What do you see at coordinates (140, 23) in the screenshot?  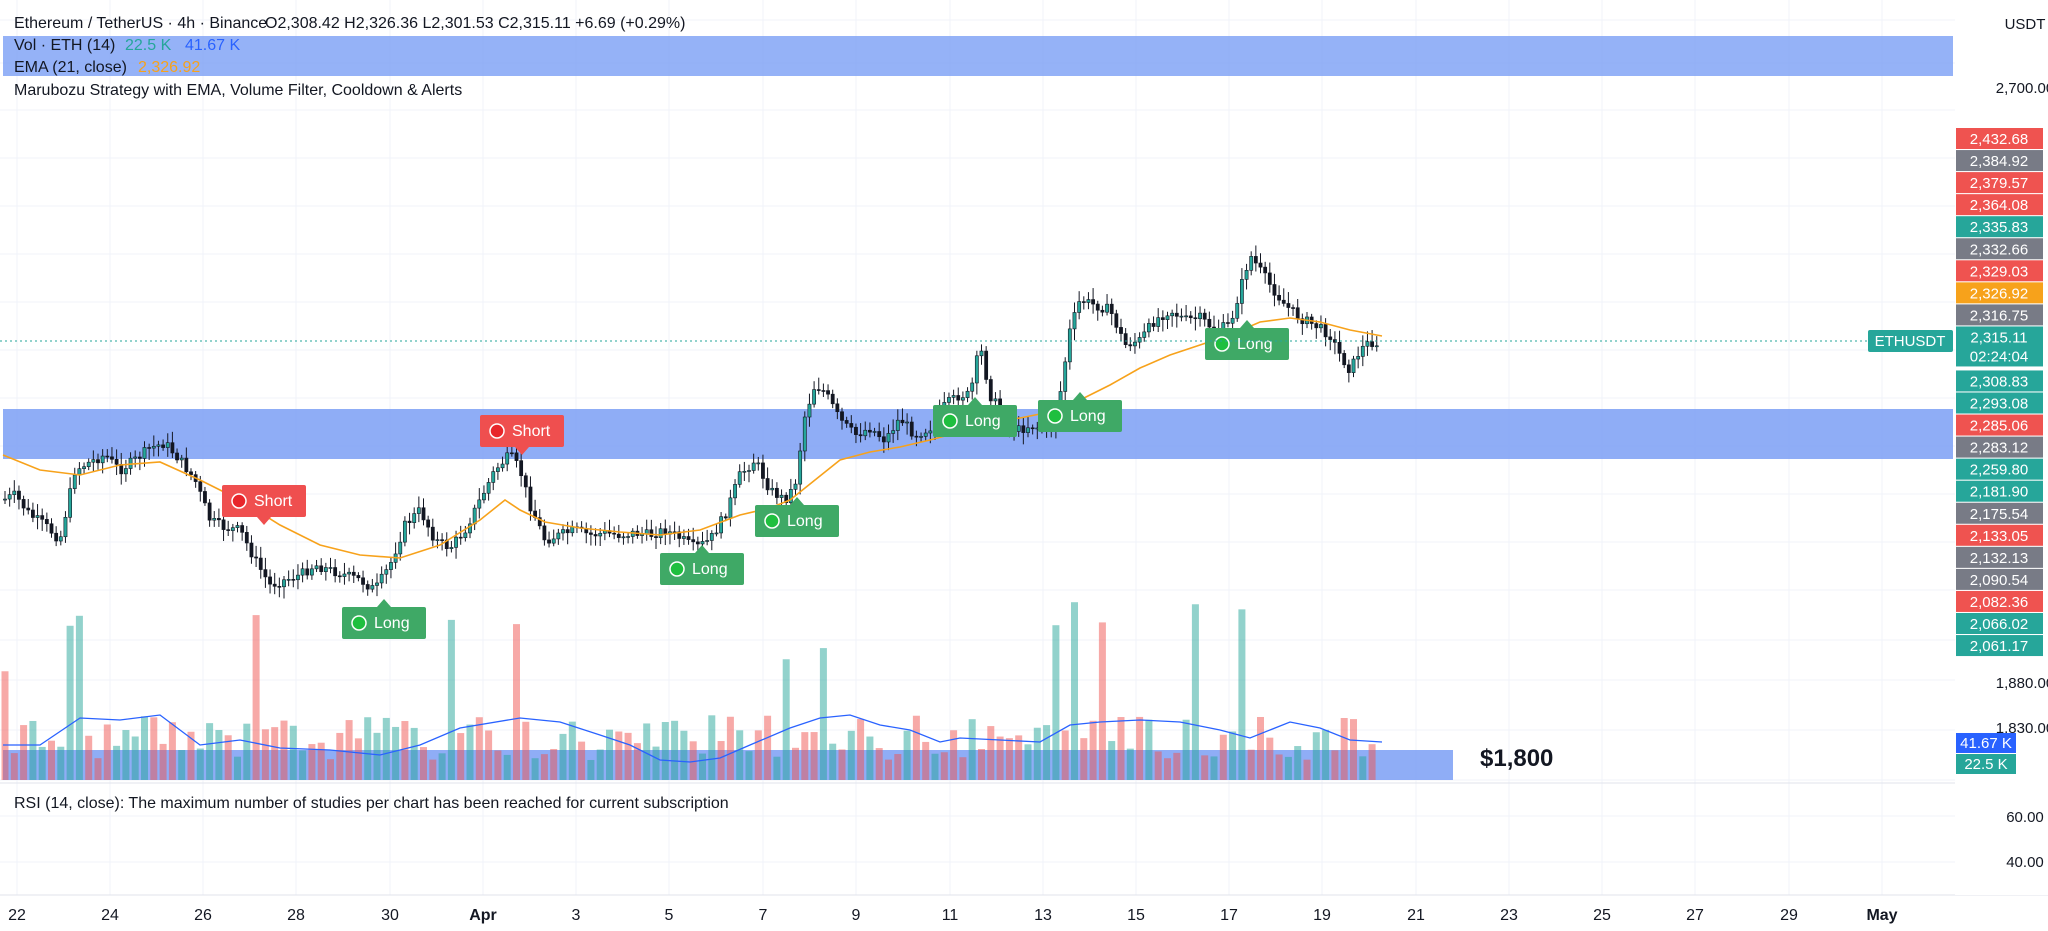 I see `symbol-title: Ethereum / TetherUS · 4h · Binance` at bounding box center [140, 23].